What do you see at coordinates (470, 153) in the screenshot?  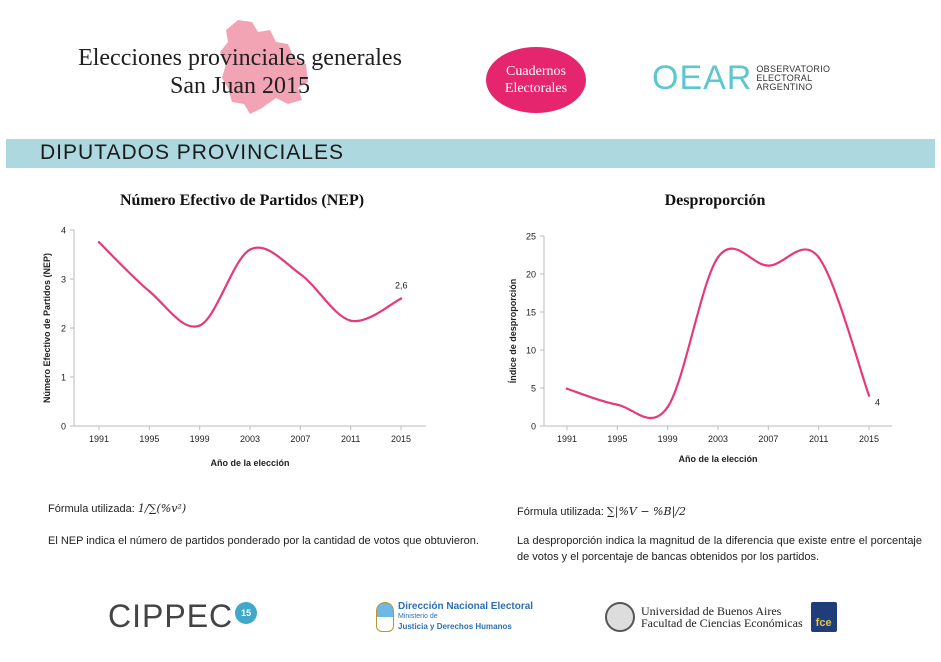 I see `section-header-bar: DIPUTADOS PROVINCIALES` at bounding box center [470, 153].